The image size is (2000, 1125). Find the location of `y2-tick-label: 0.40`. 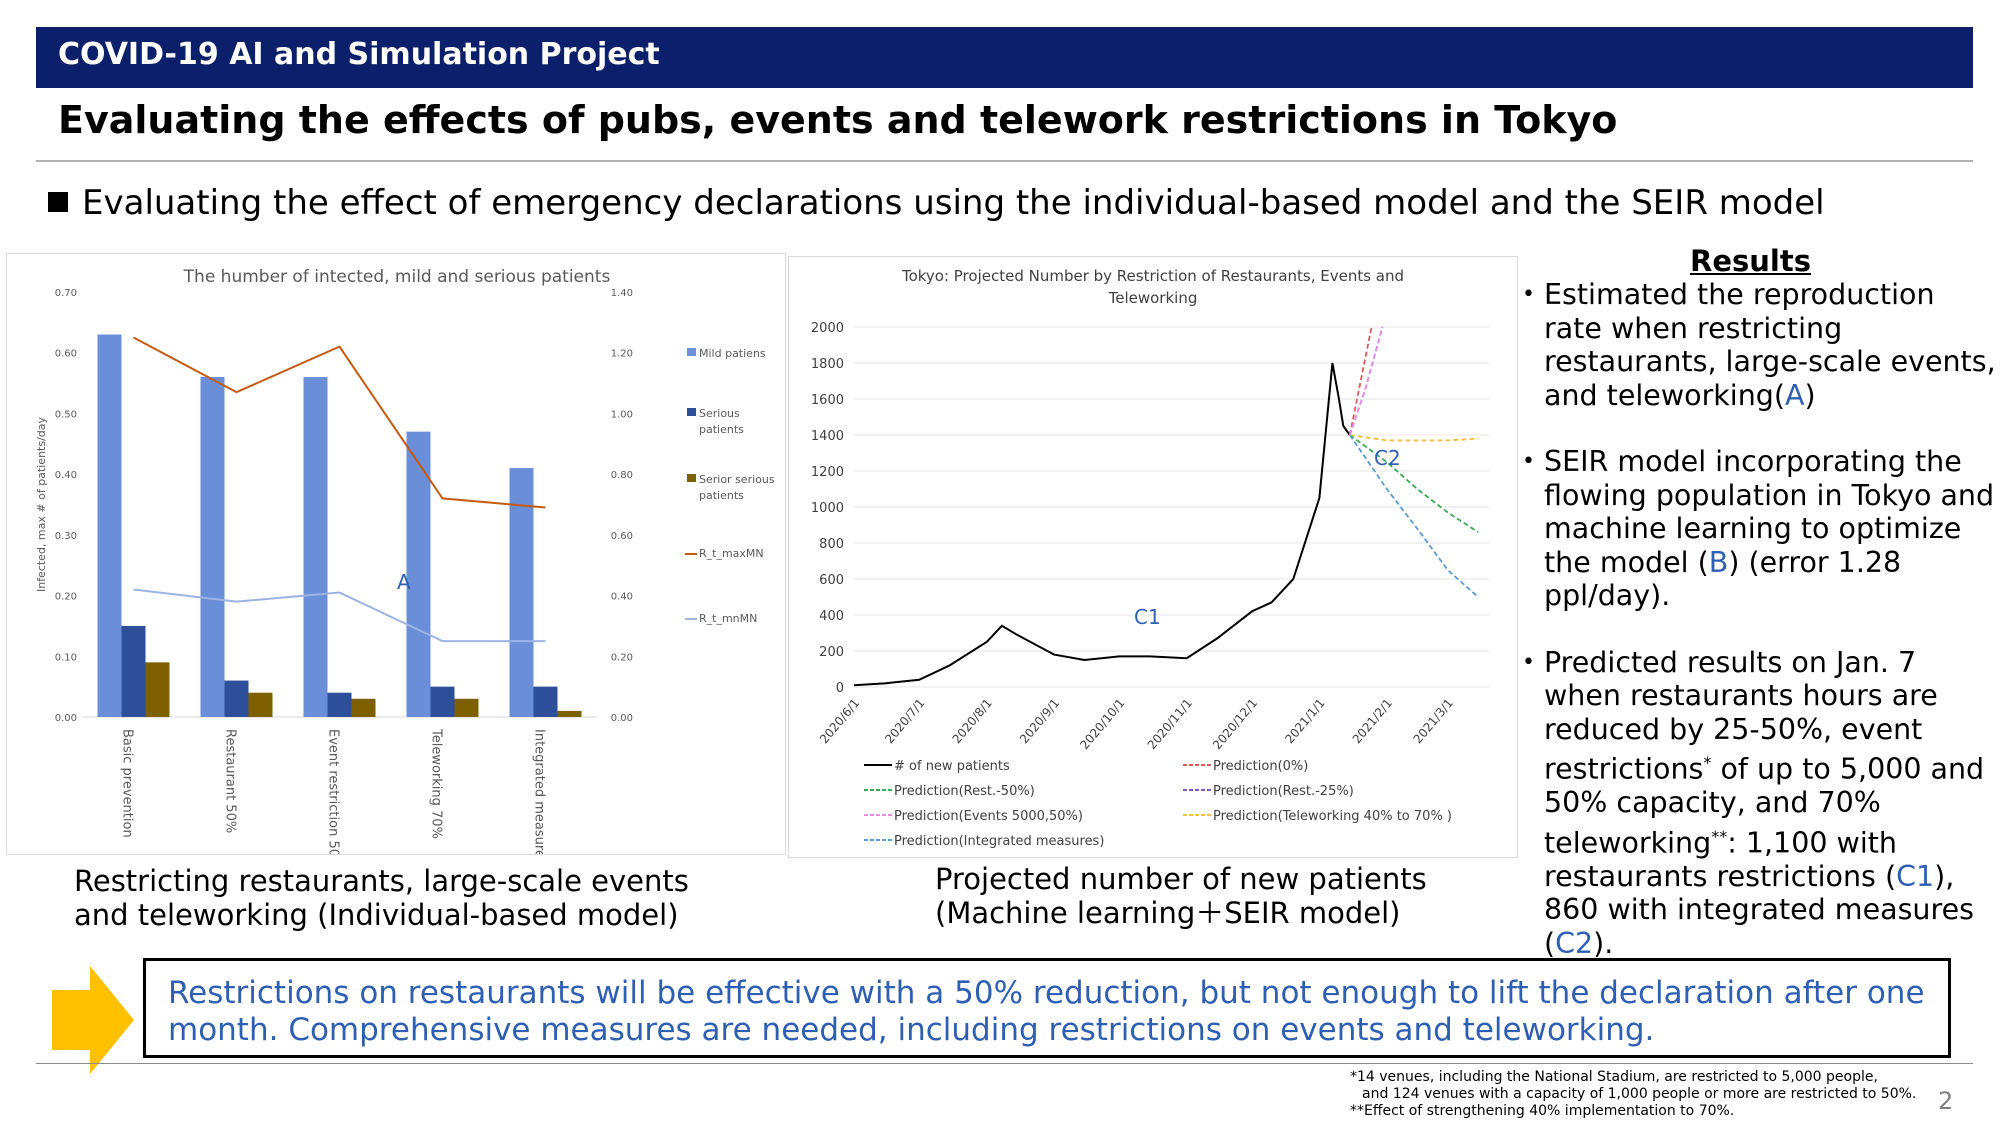

y2-tick-label: 0.40 is located at coordinates (622, 597).